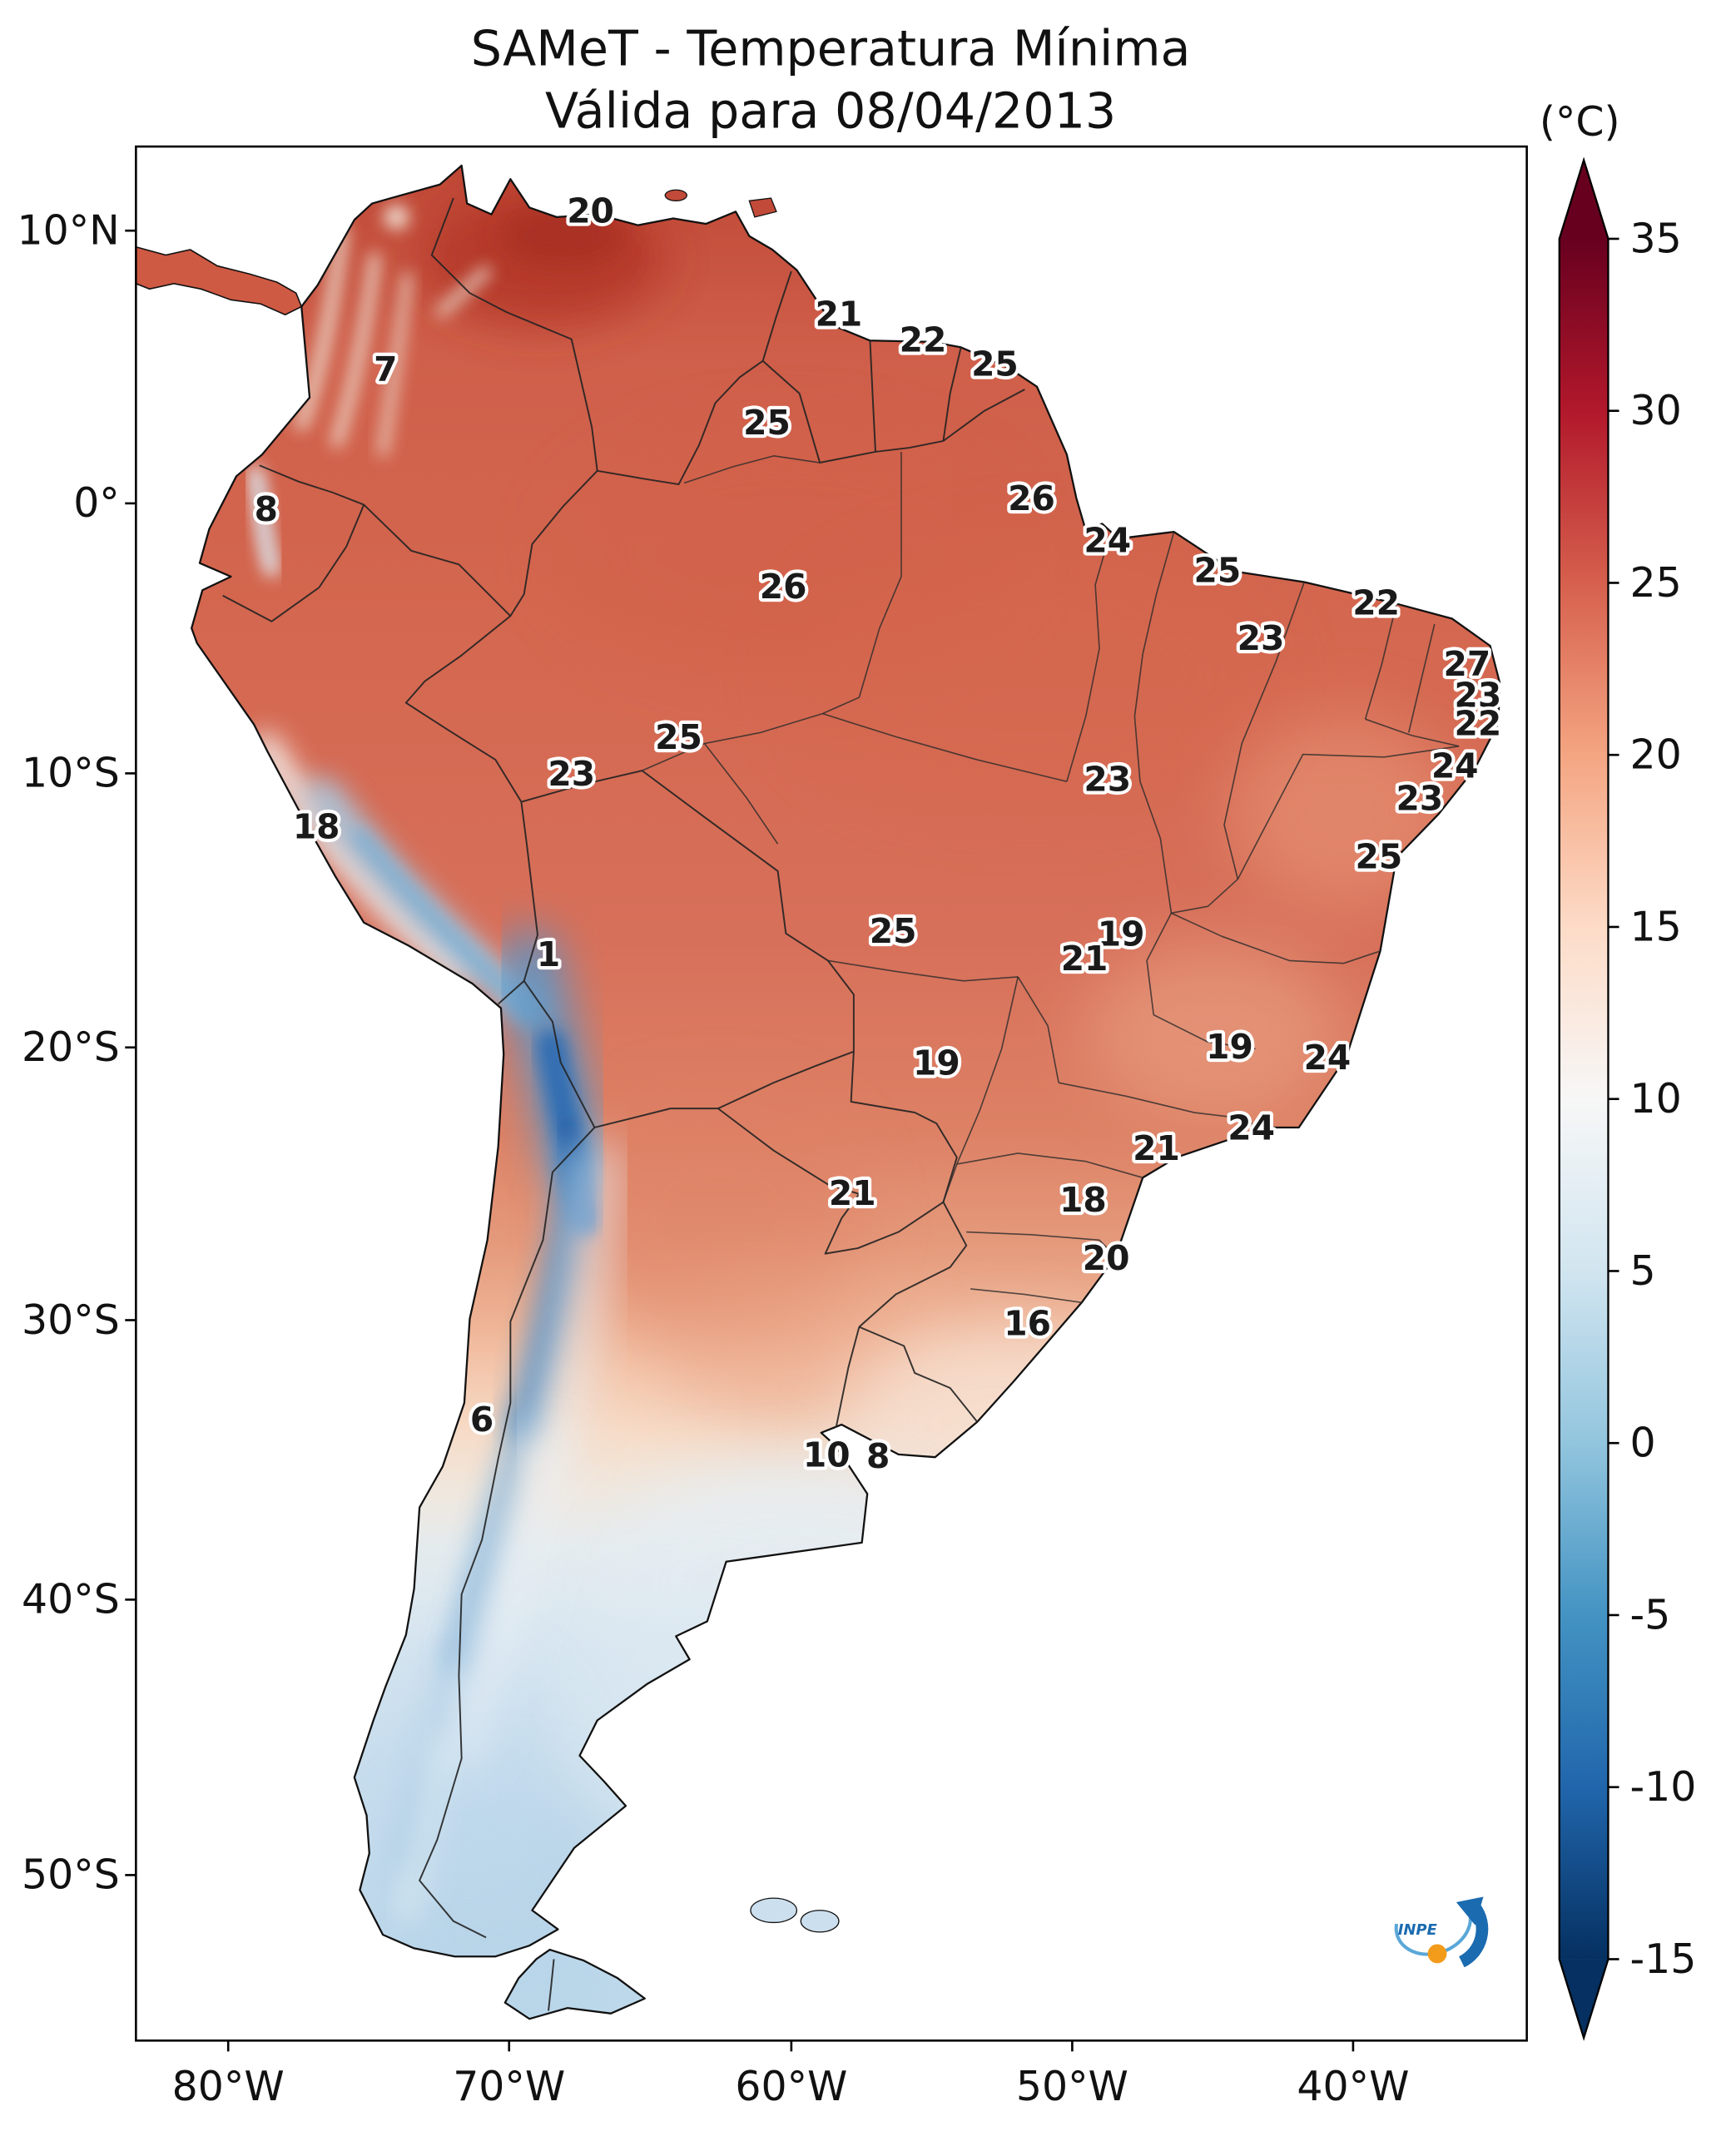 Image resolution: width=1736 pixels, height=2156 pixels. What do you see at coordinates (1663, 1959) in the screenshot?
I see `colorbar-tick-label: -15` at bounding box center [1663, 1959].